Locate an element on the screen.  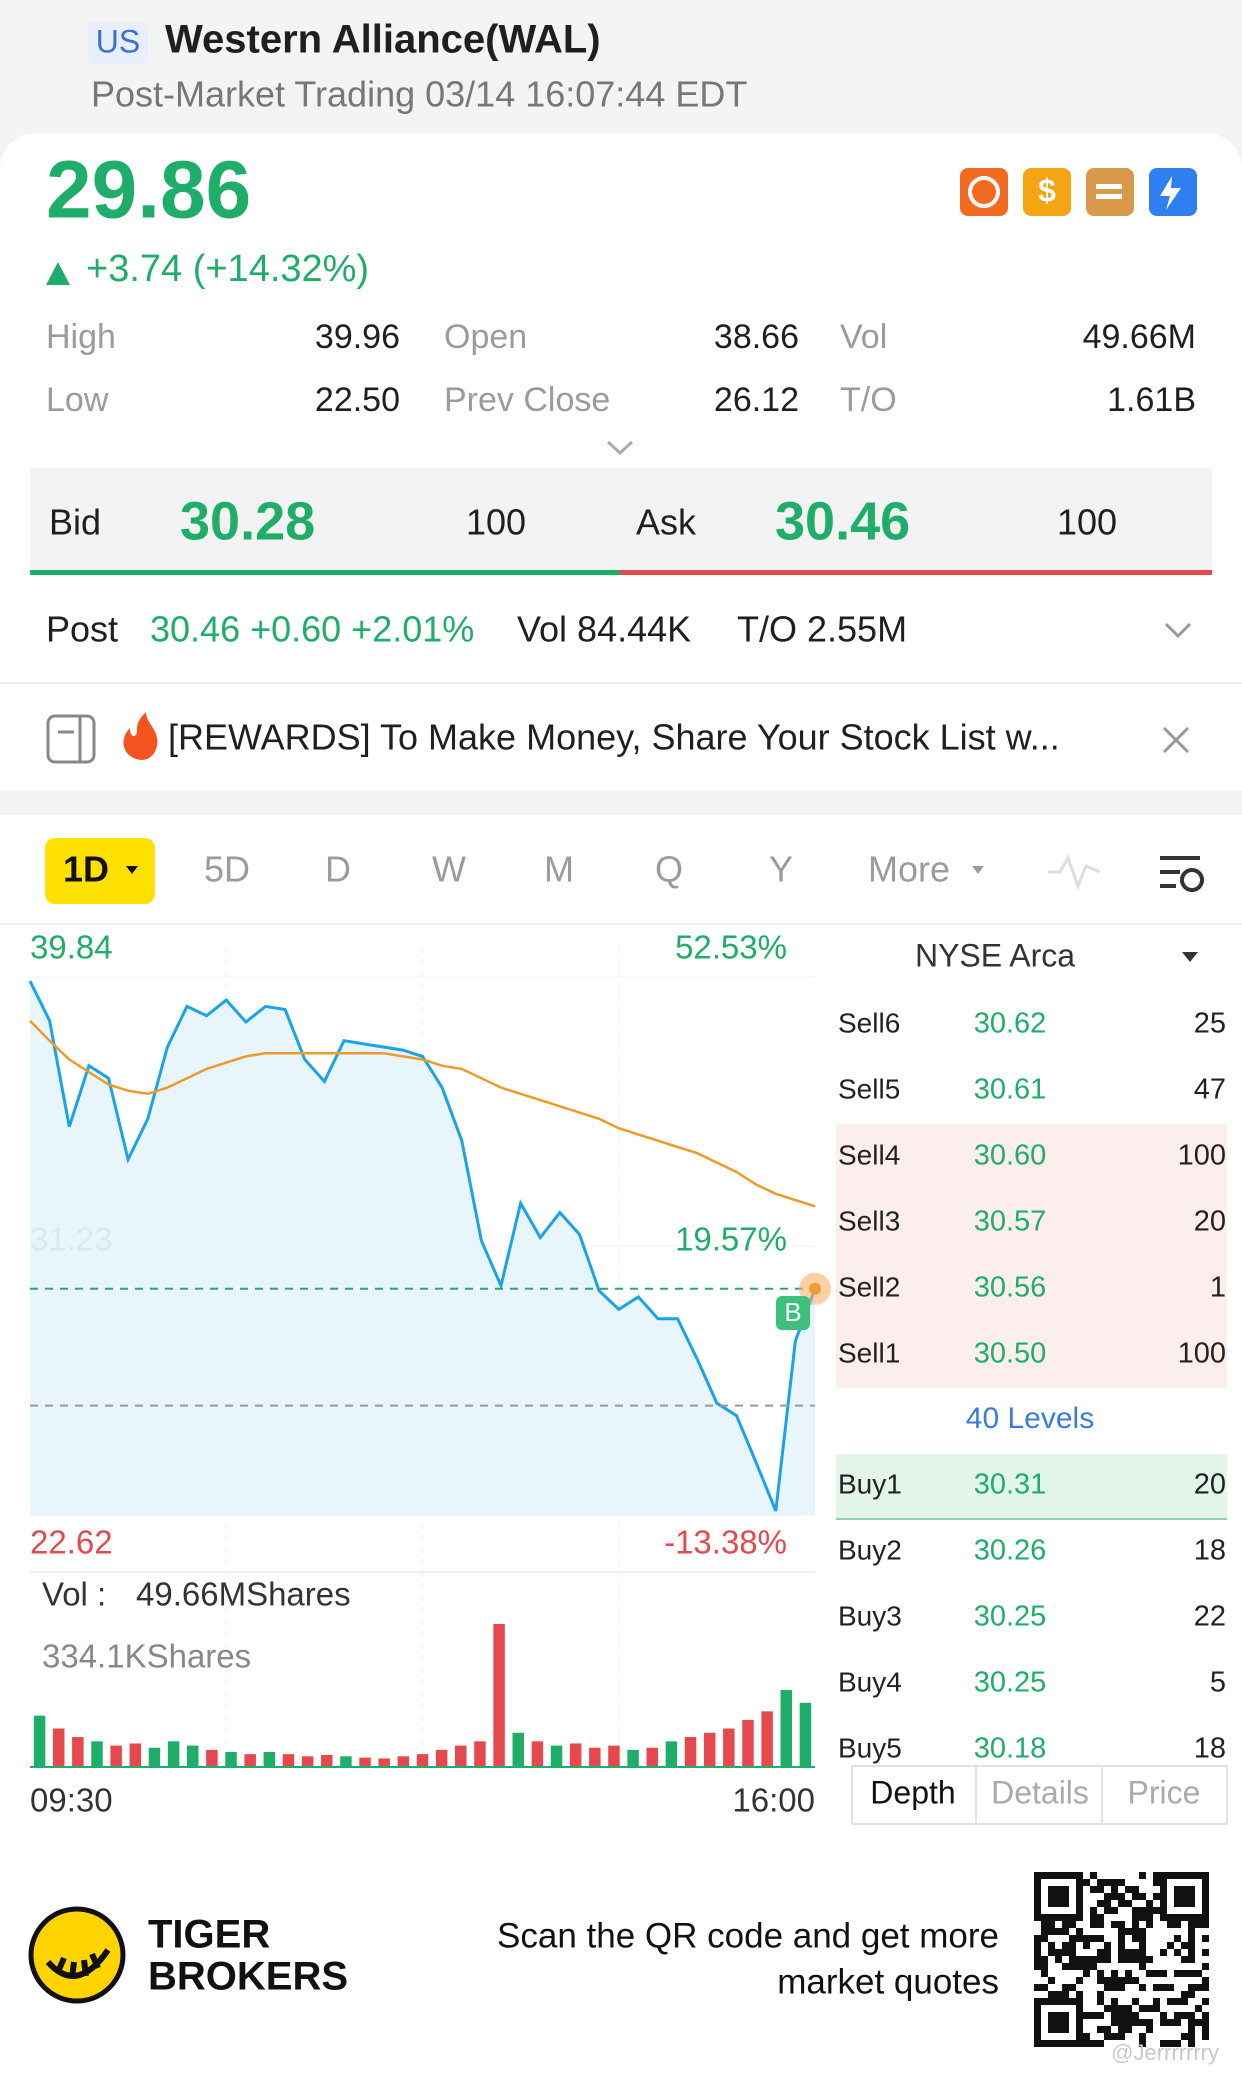
levels-link: 40 Levels is located at coordinates (1030, 1418).